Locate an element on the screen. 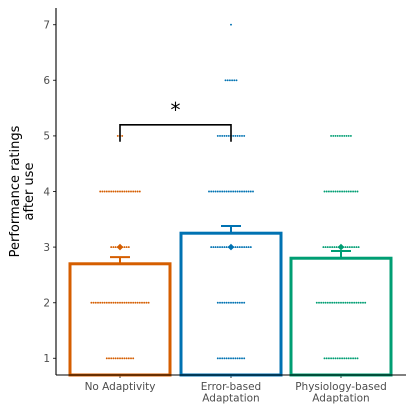 This screenshot has width=415, height=415. significance-bracket: * is located at coordinates (175, 120).